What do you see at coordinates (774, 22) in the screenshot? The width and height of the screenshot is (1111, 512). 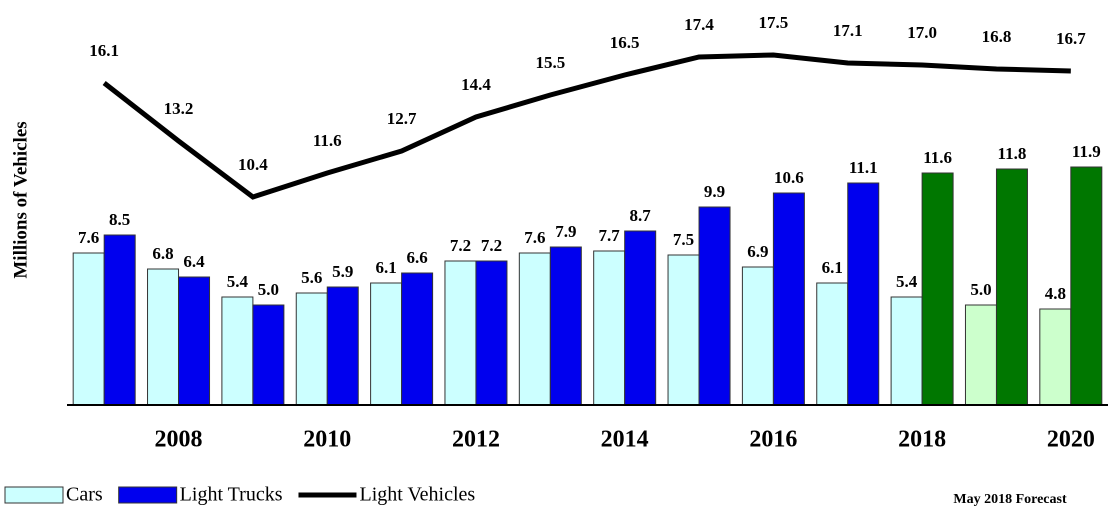 I see `data-label: 17.5` at bounding box center [774, 22].